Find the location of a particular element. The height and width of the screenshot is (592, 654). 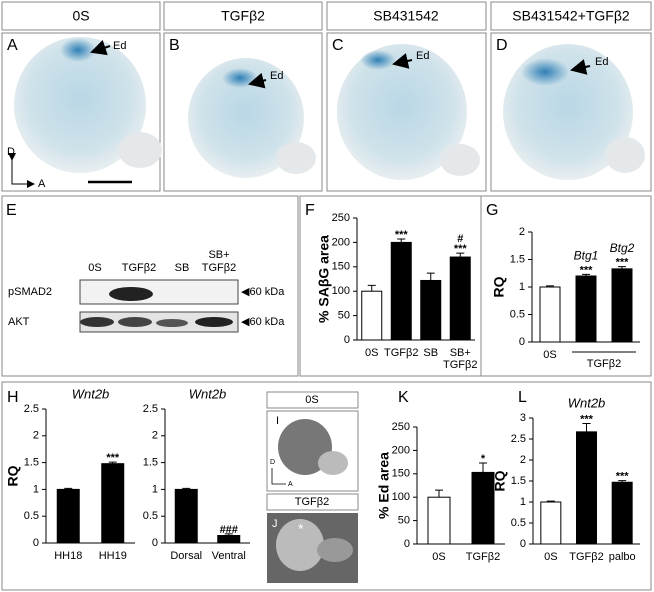

x-tick-label: HH18 is located at coordinates (68, 556).